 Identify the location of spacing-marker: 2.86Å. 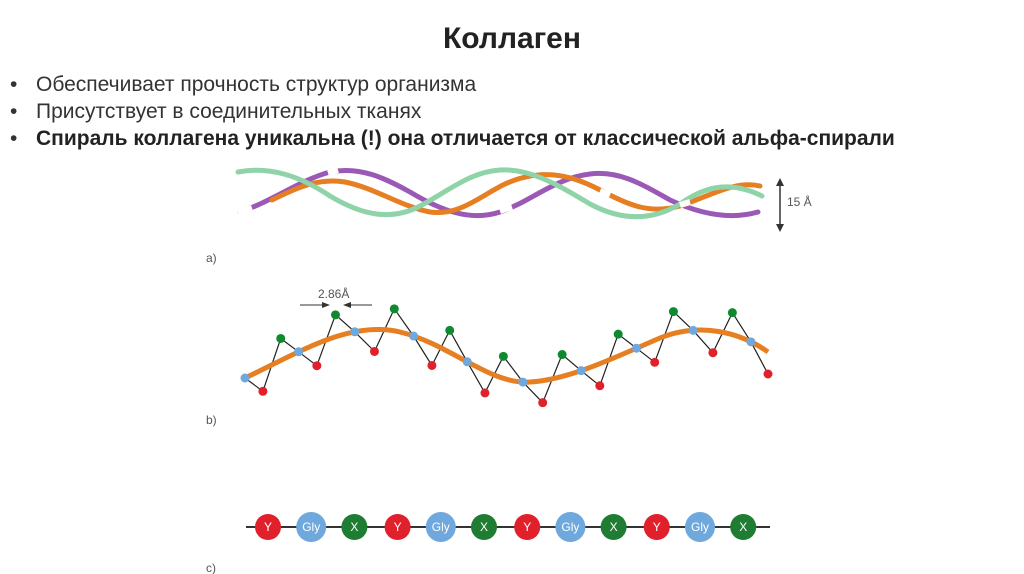
(336, 297).